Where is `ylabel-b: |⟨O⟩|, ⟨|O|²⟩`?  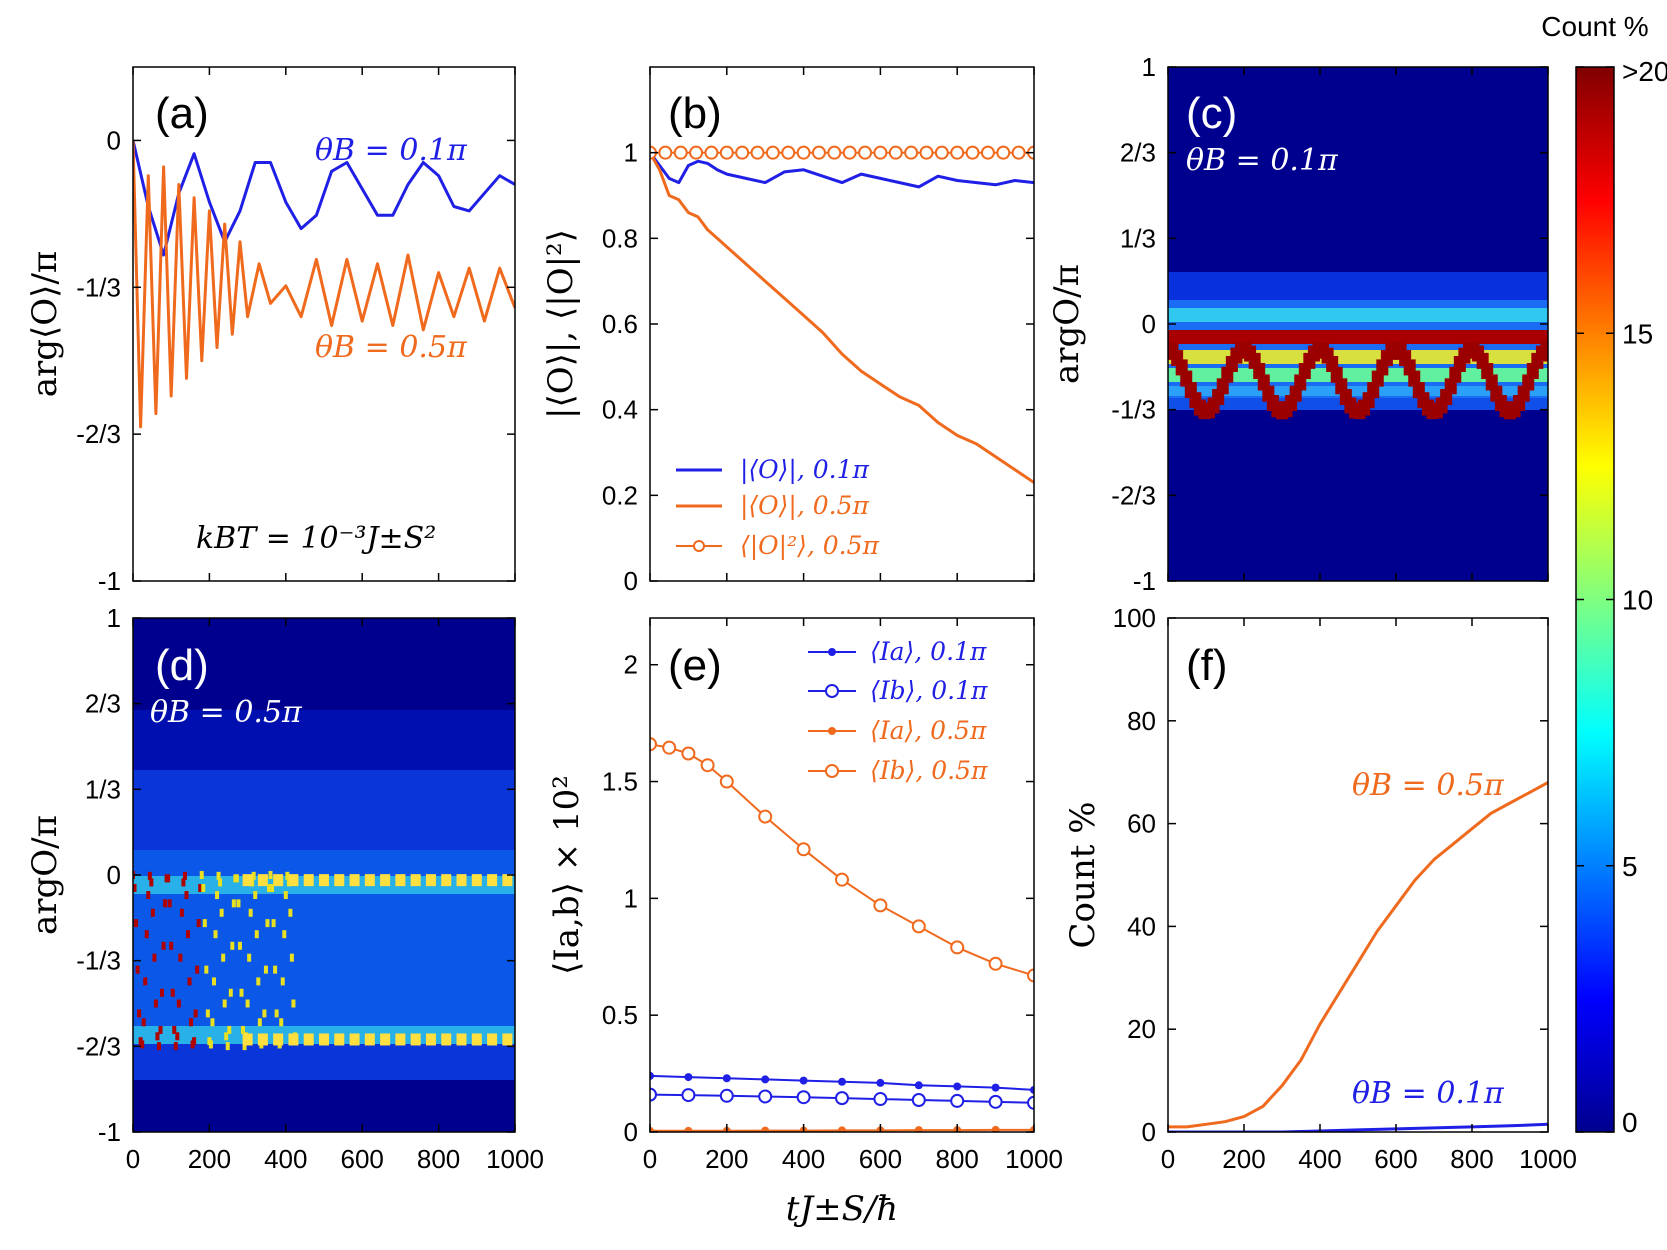
ylabel-b: |⟨O⟩|, ⟨|O|²⟩ is located at coordinates (561, 324).